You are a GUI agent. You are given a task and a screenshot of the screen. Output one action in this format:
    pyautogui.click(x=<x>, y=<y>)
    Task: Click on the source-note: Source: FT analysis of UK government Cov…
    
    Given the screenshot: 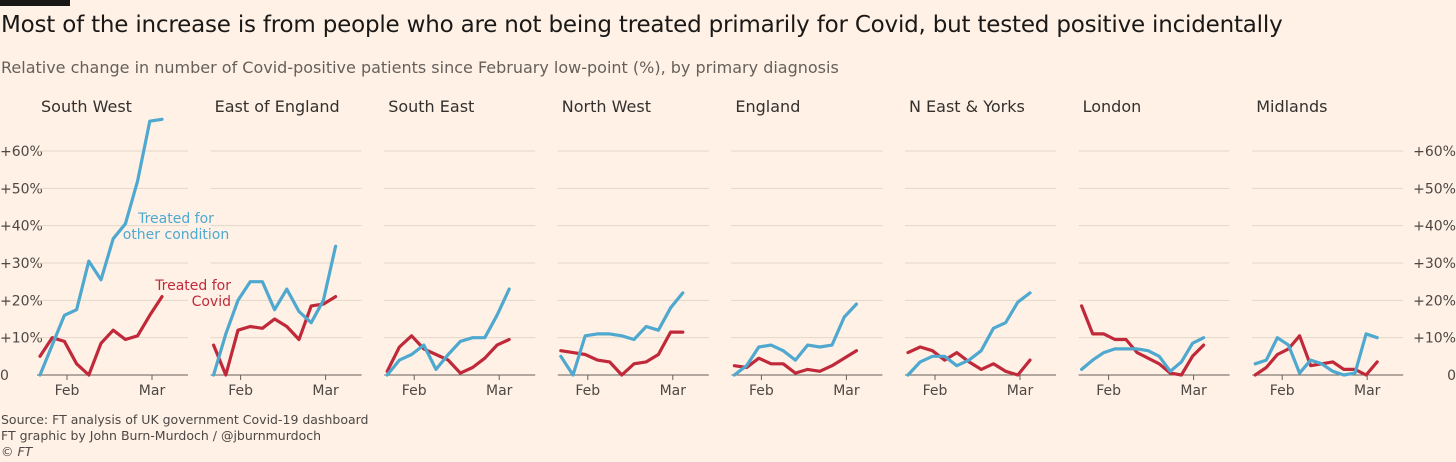 What is the action you would take?
    pyautogui.click(x=185, y=419)
    